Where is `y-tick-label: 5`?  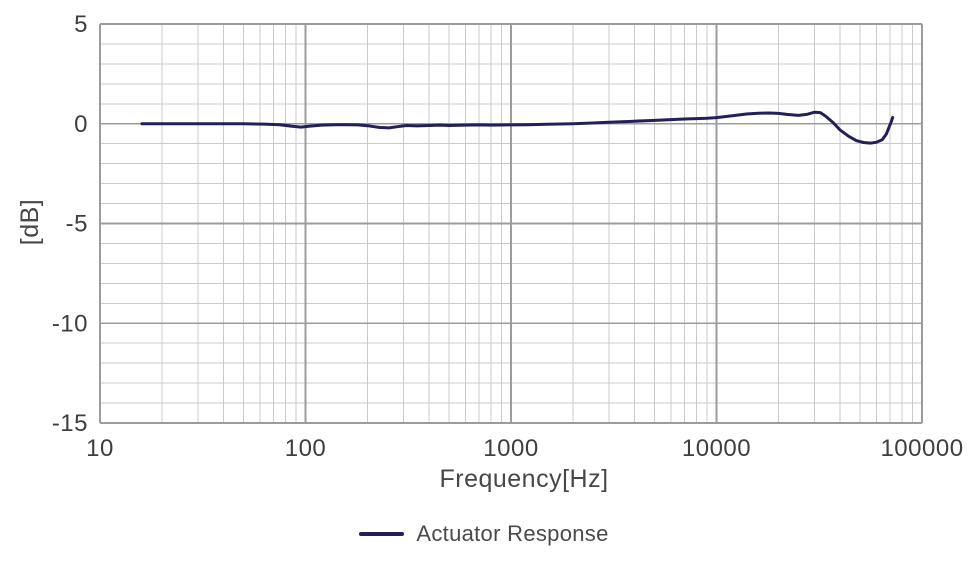
y-tick-label: 5 is located at coordinates (81, 24).